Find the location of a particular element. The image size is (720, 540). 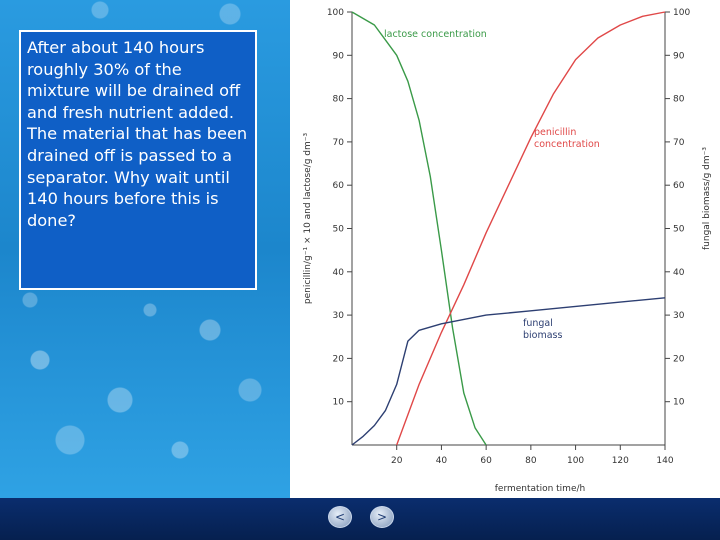

y-axis-title-right: fungal biomass/g dm⁻³ is located at coordinates (707, 198).